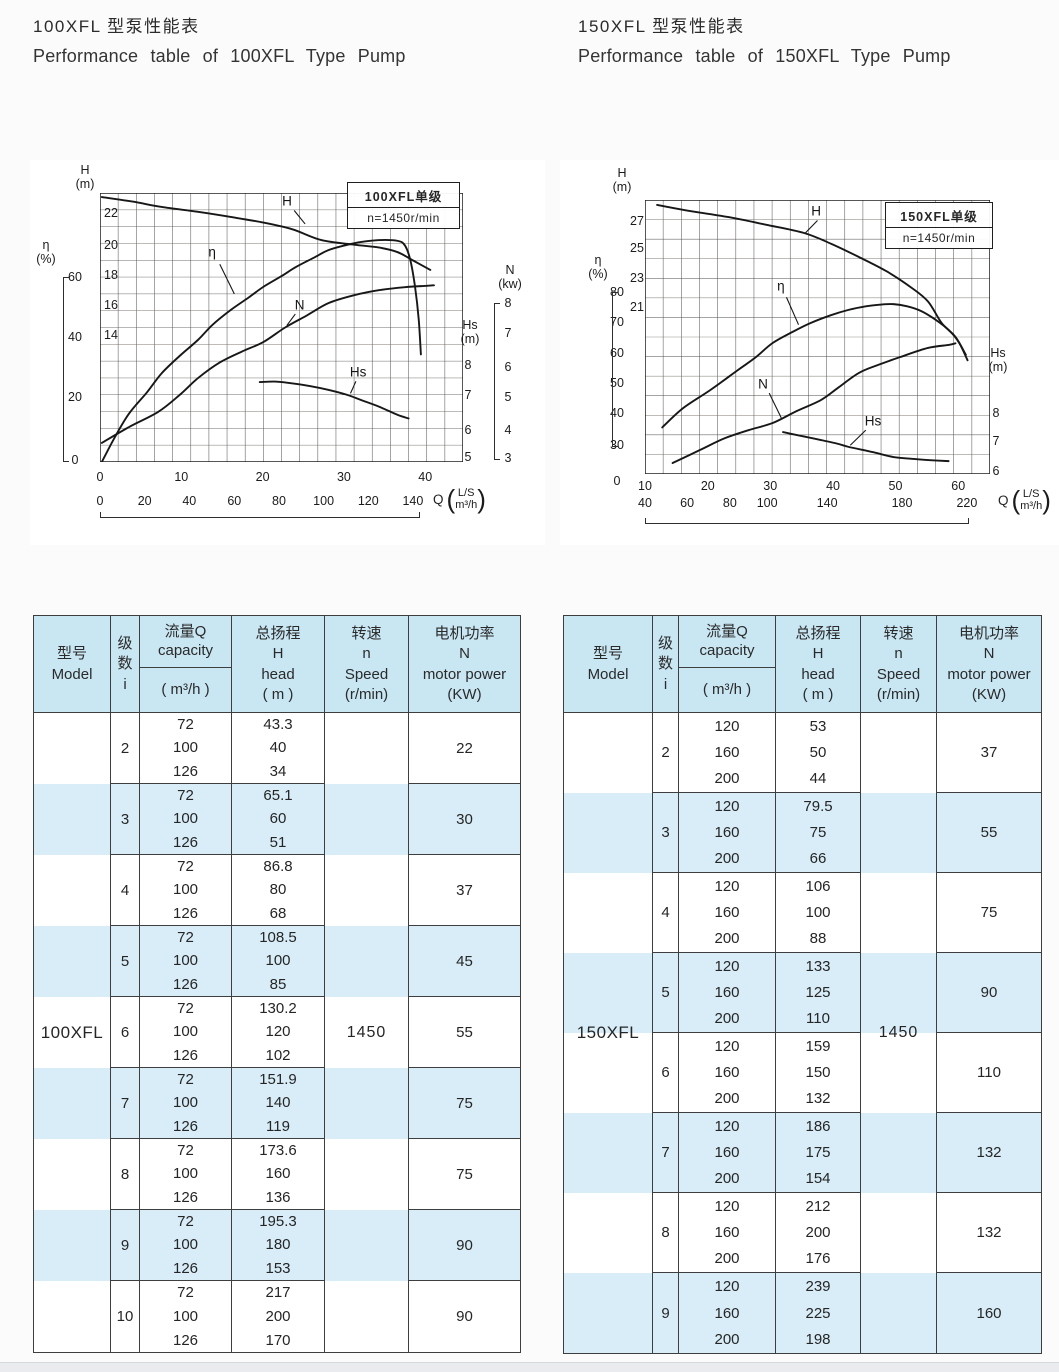 The height and width of the screenshot is (1372, 1059). What do you see at coordinates (403, 195) in the screenshot?
I see `chart-model-label: 100XFL单级` at bounding box center [403, 195].